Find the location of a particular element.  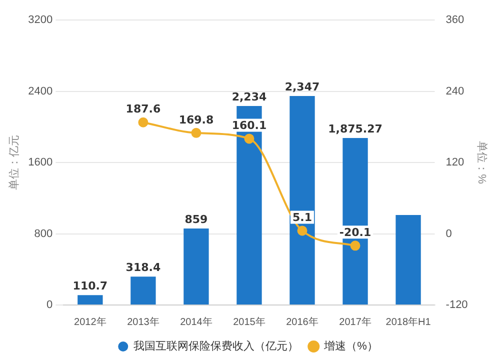

legend-label: 我国互联网保险保费收入（亿元） is located at coordinates (216, 346).